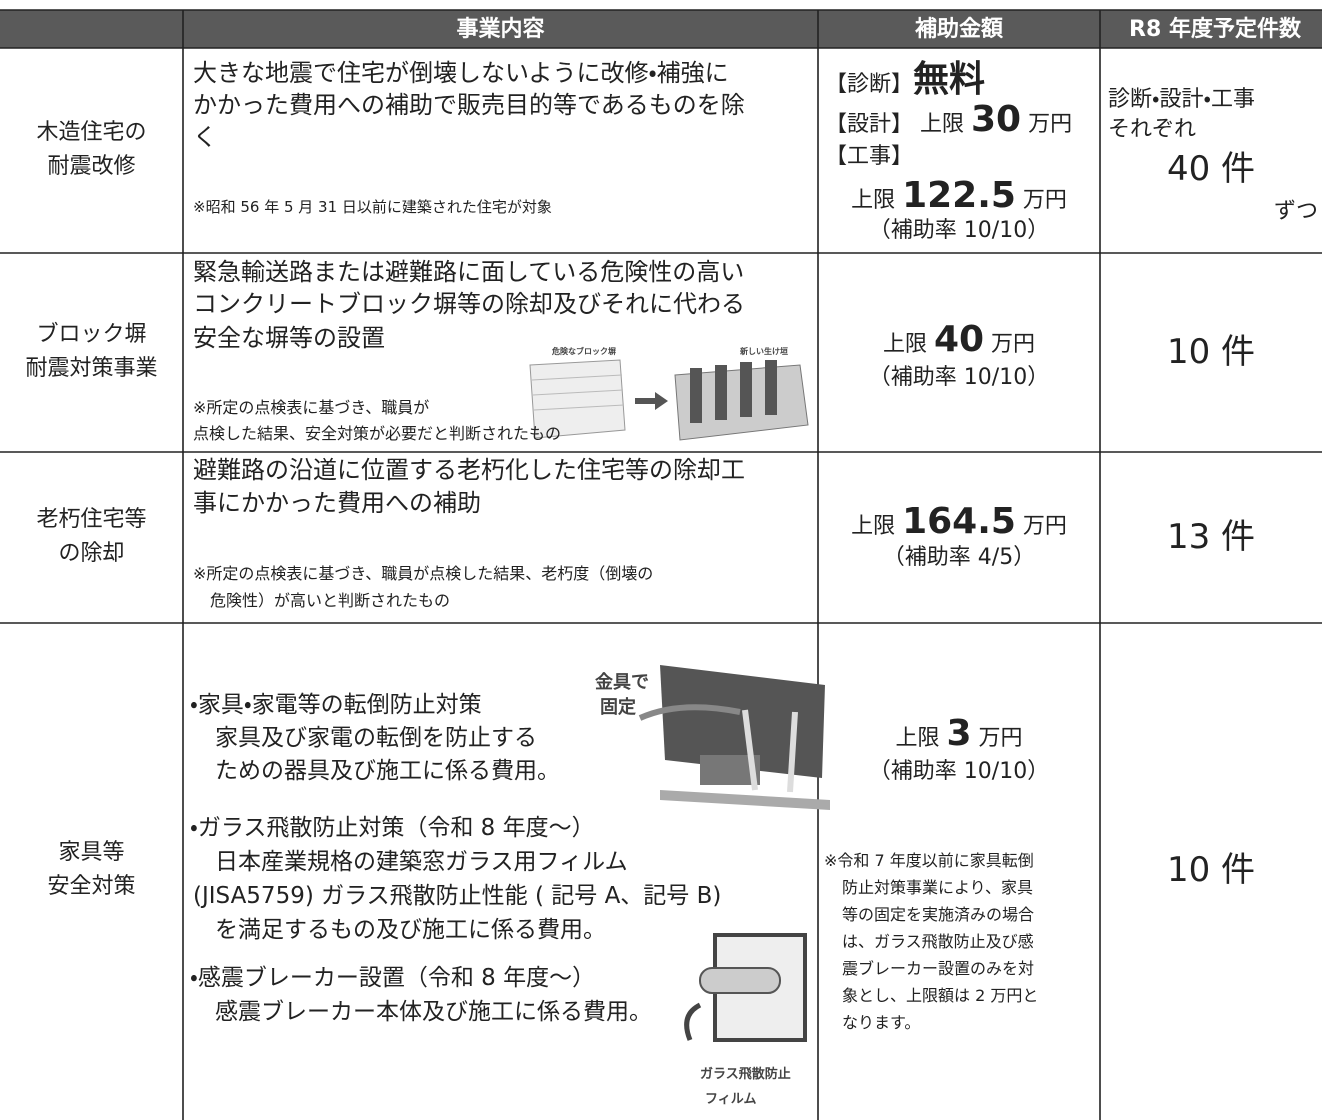 This screenshot has height=1120, width=1322. I want to click on row-name: 耐震改修, so click(91, 167).